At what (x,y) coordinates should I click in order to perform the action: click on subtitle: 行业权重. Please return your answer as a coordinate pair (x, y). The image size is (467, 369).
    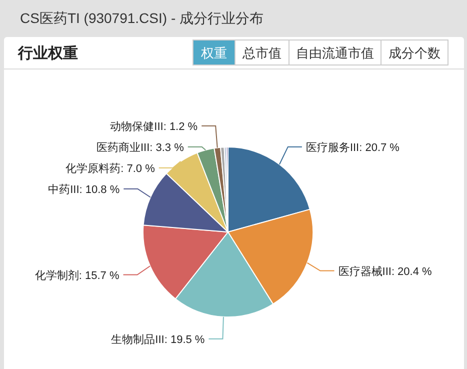
    Looking at the image, I should click on (48, 53).